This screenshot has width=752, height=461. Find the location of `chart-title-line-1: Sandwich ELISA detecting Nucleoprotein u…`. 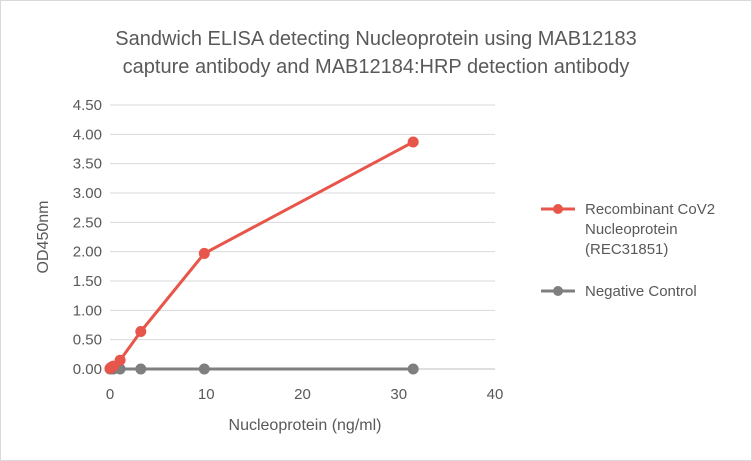

chart-title-line-1: Sandwich ELISA detecting Nucleoprotein u… is located at coordinates (375, 39).